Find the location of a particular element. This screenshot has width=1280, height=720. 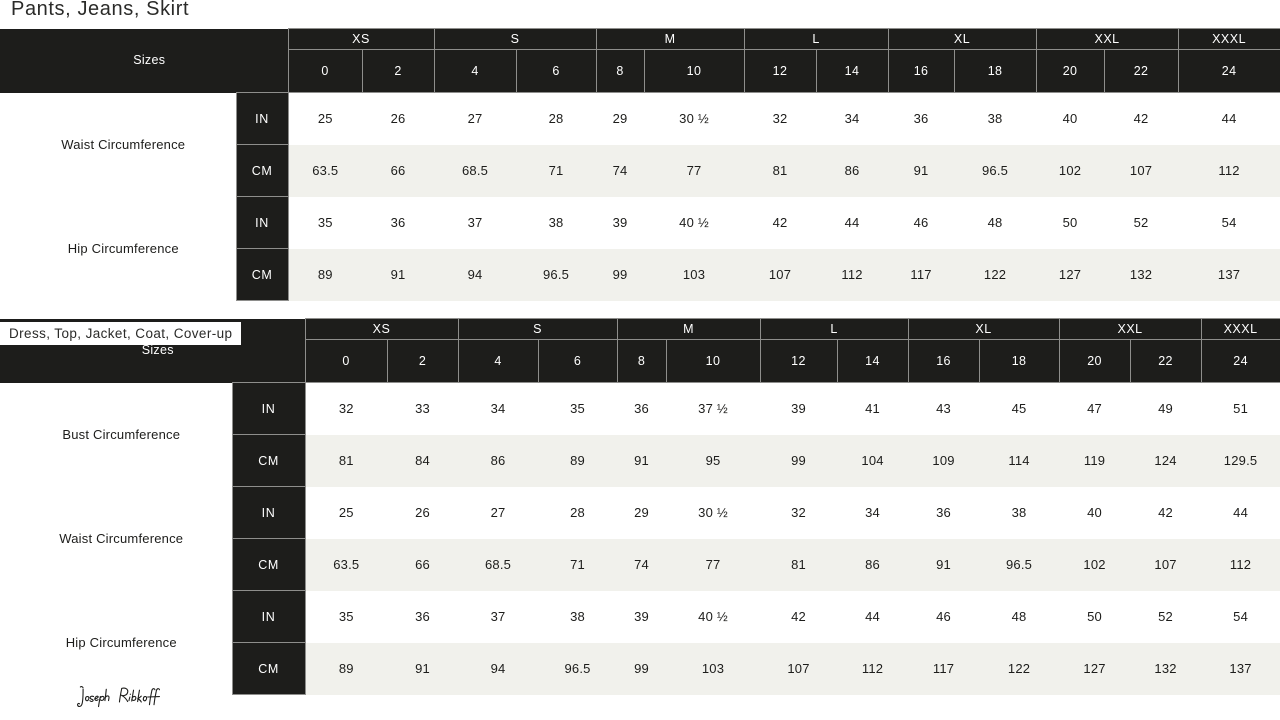

value-cell: 50 is located at coordinates (1095, 616).